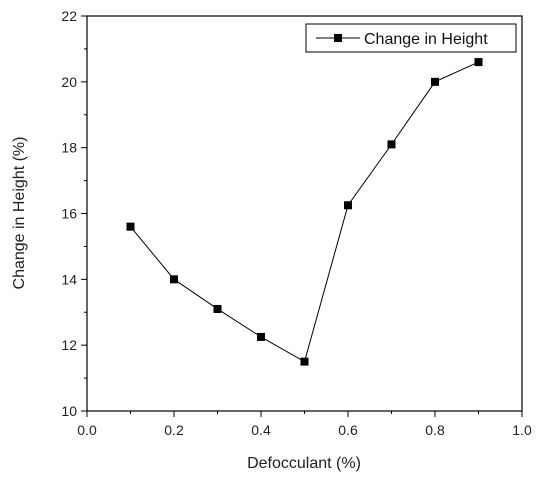 The height and width of the screenshot is (479, 536). Describe the element at coordinates (19, 213) in the screenshot. I see `y-axis-title: Change in Height (%)` at that location.